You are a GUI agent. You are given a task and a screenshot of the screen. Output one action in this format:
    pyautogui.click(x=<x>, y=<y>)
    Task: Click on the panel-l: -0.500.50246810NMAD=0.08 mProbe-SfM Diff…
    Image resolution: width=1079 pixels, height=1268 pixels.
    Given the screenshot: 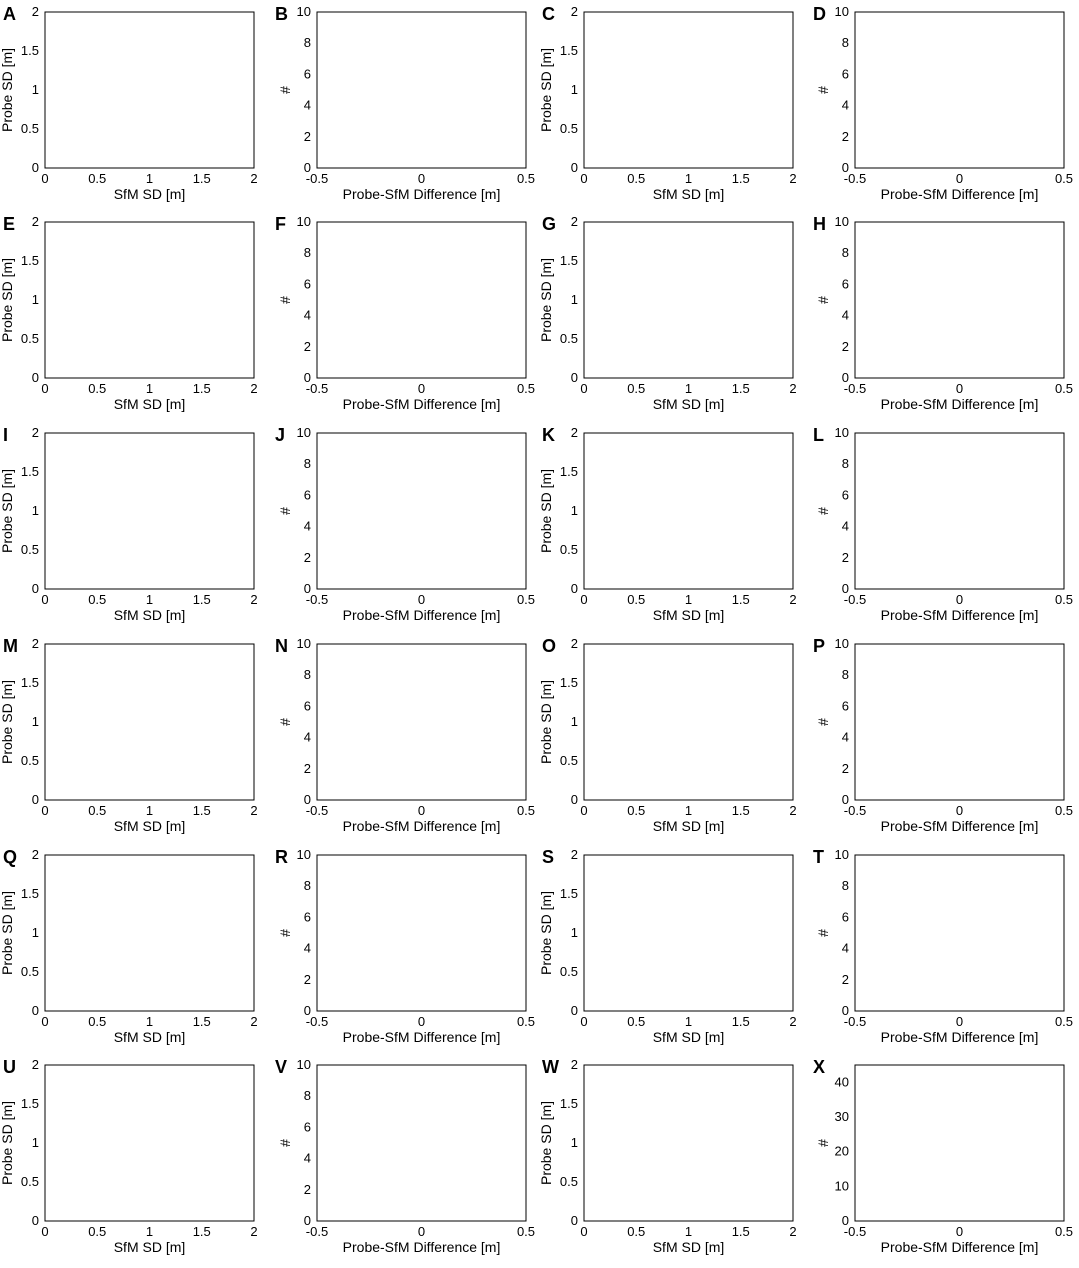 What is the action you would take?
    pyautogui.click(x=943, y=524)
    